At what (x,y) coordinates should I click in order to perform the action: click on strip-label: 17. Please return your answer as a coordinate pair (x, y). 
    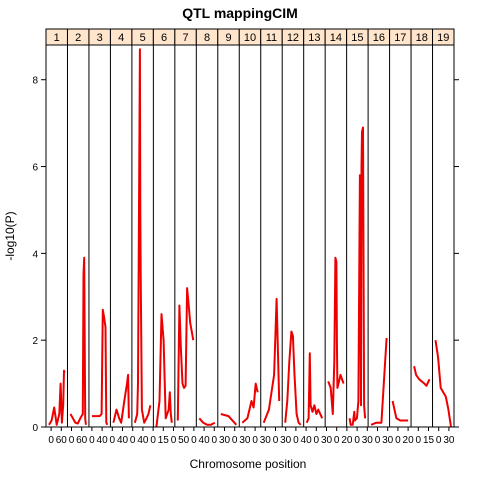
    Looking at the image, I should click on (400, 38).